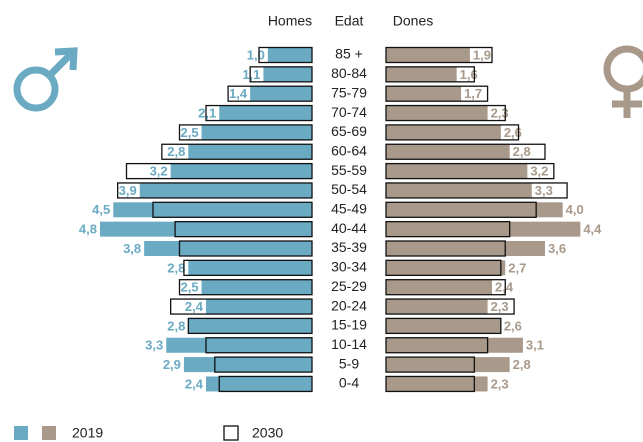  What do you see at coordinates (101, 209) in the screenshot?
I see `value-label: 4,5` at bounding box center [101, 209].